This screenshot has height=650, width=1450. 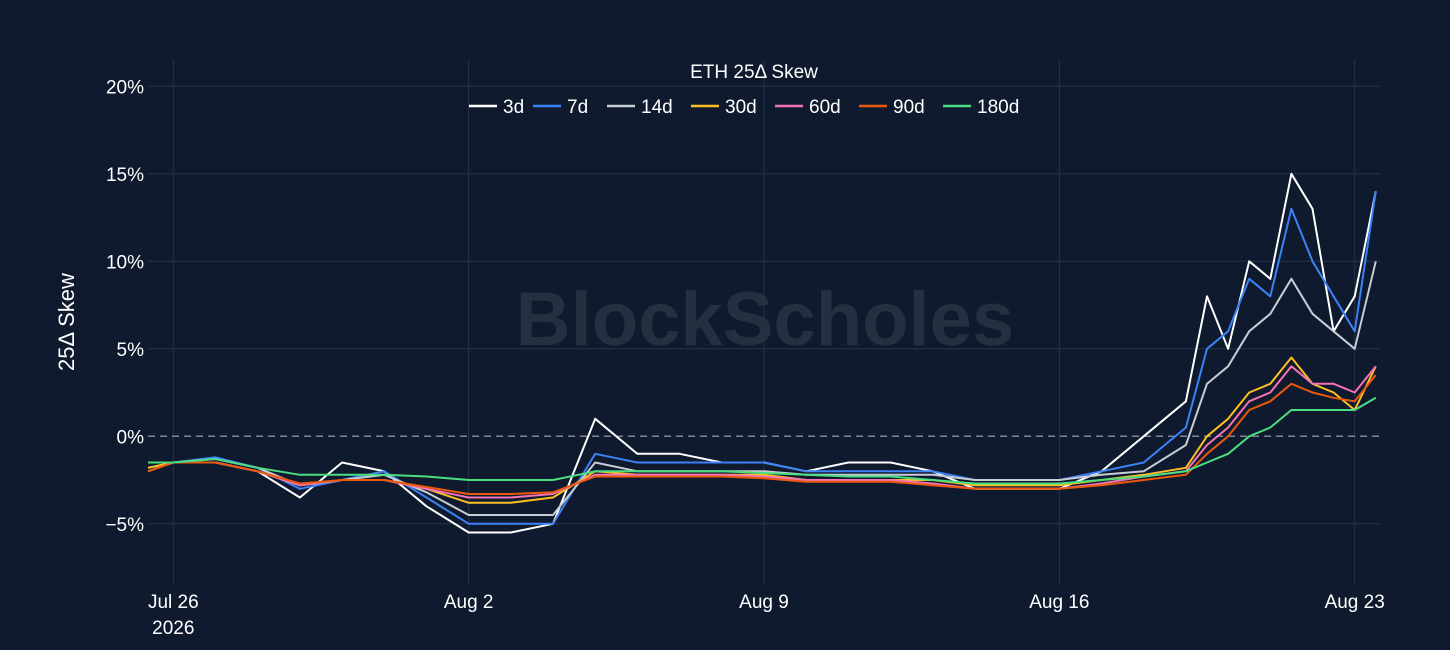 What do you see at coordinates (173, 628) in the screenshot?
I see `x-tick-year-label: 2026` at bounding box center [173, 628].